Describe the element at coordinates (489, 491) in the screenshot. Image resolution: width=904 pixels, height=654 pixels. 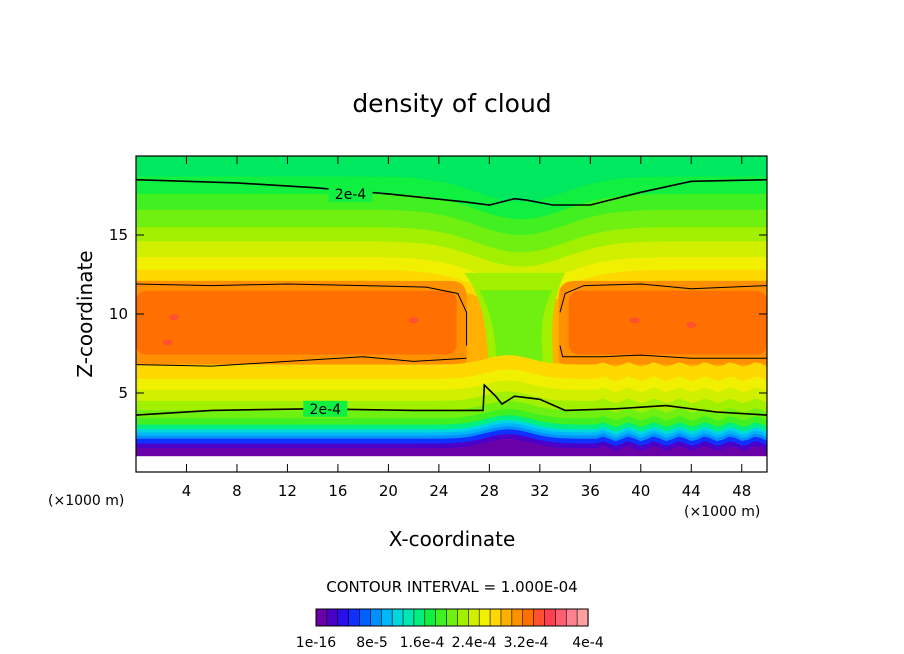
I see `x-tick-label: 28` at that location.